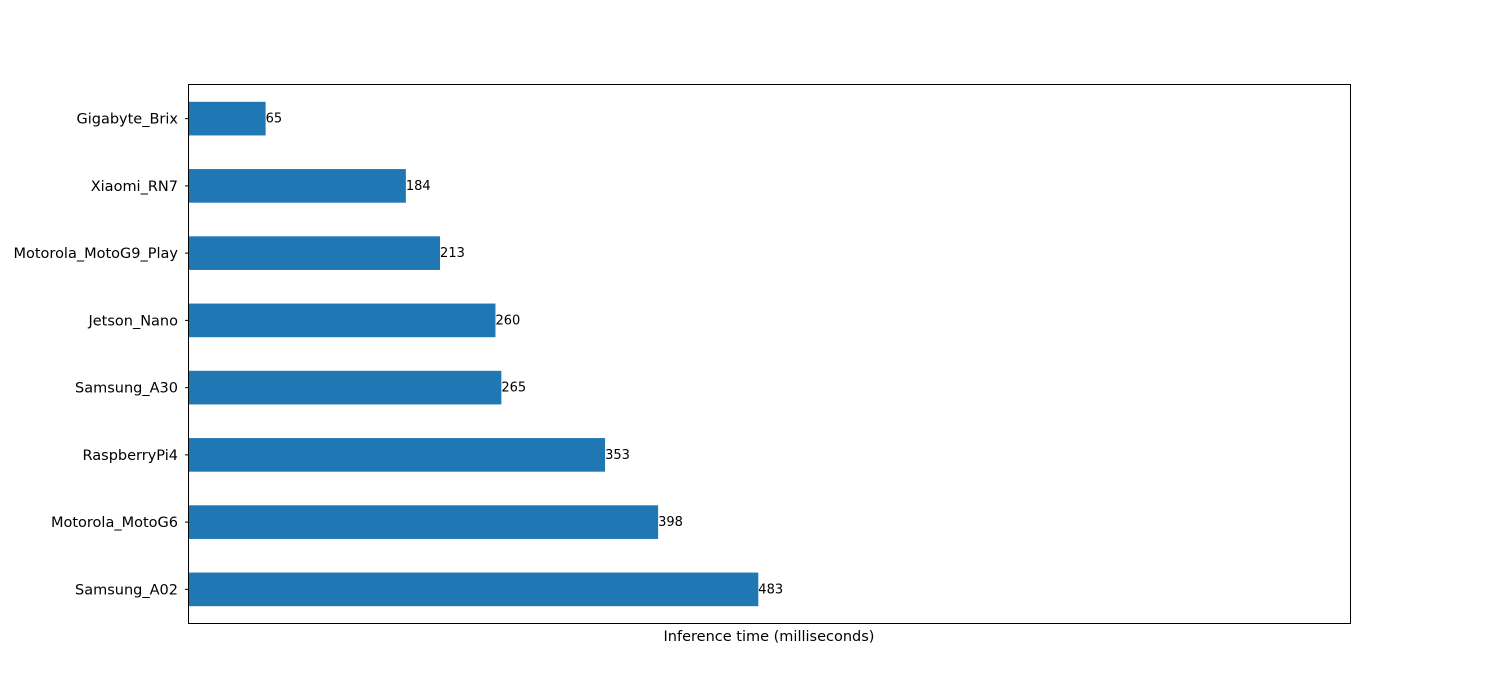  Describe the element at coordinates (297, 186) in the screenshot. I see `bar-xiaomi-rn7` at that location.